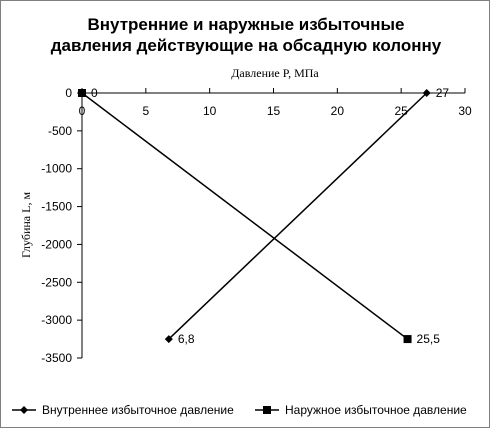 This screenshot has width=492, height=430. What do you see at coordinates (338, 111) in the screenshot?
I see `x-tick-label: 20` at bounding box center [338, 111].